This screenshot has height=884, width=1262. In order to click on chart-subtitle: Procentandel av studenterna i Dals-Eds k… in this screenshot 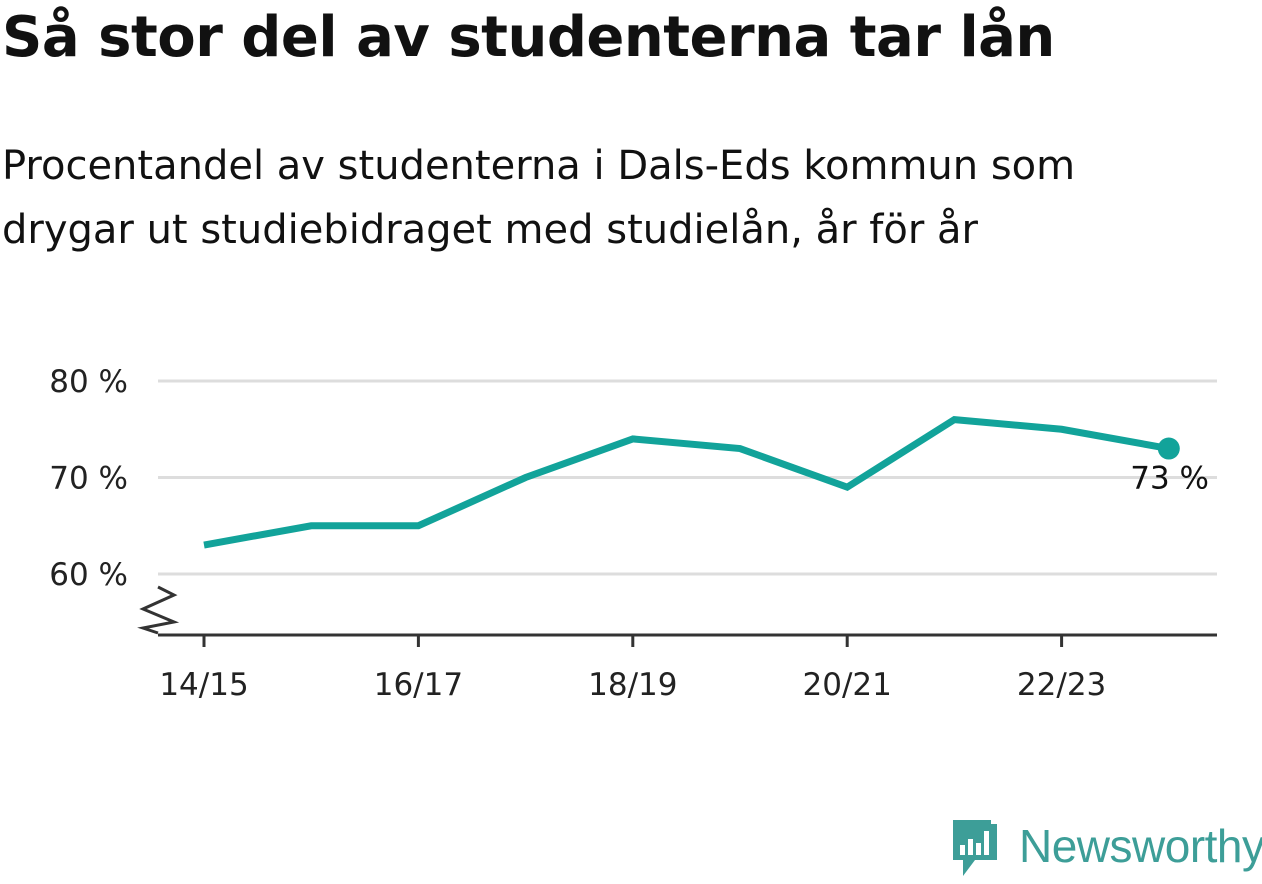, I will do `click(612, 198)`.